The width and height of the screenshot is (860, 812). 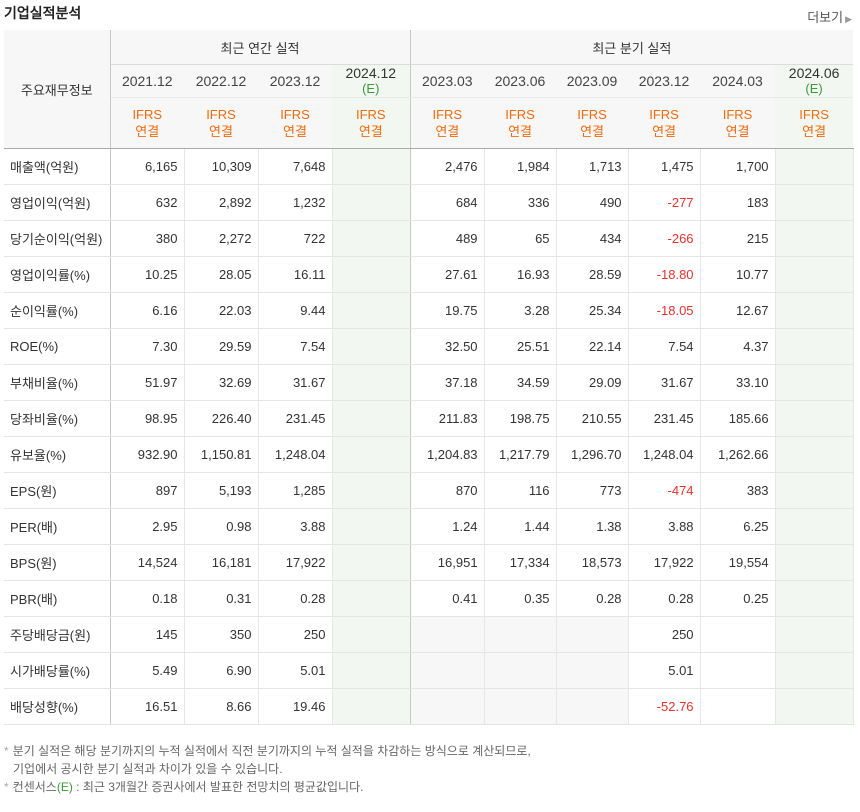 I want to click on table-row: 주당배당금(원) 145 350 250 250, so click(x=429, y=634).